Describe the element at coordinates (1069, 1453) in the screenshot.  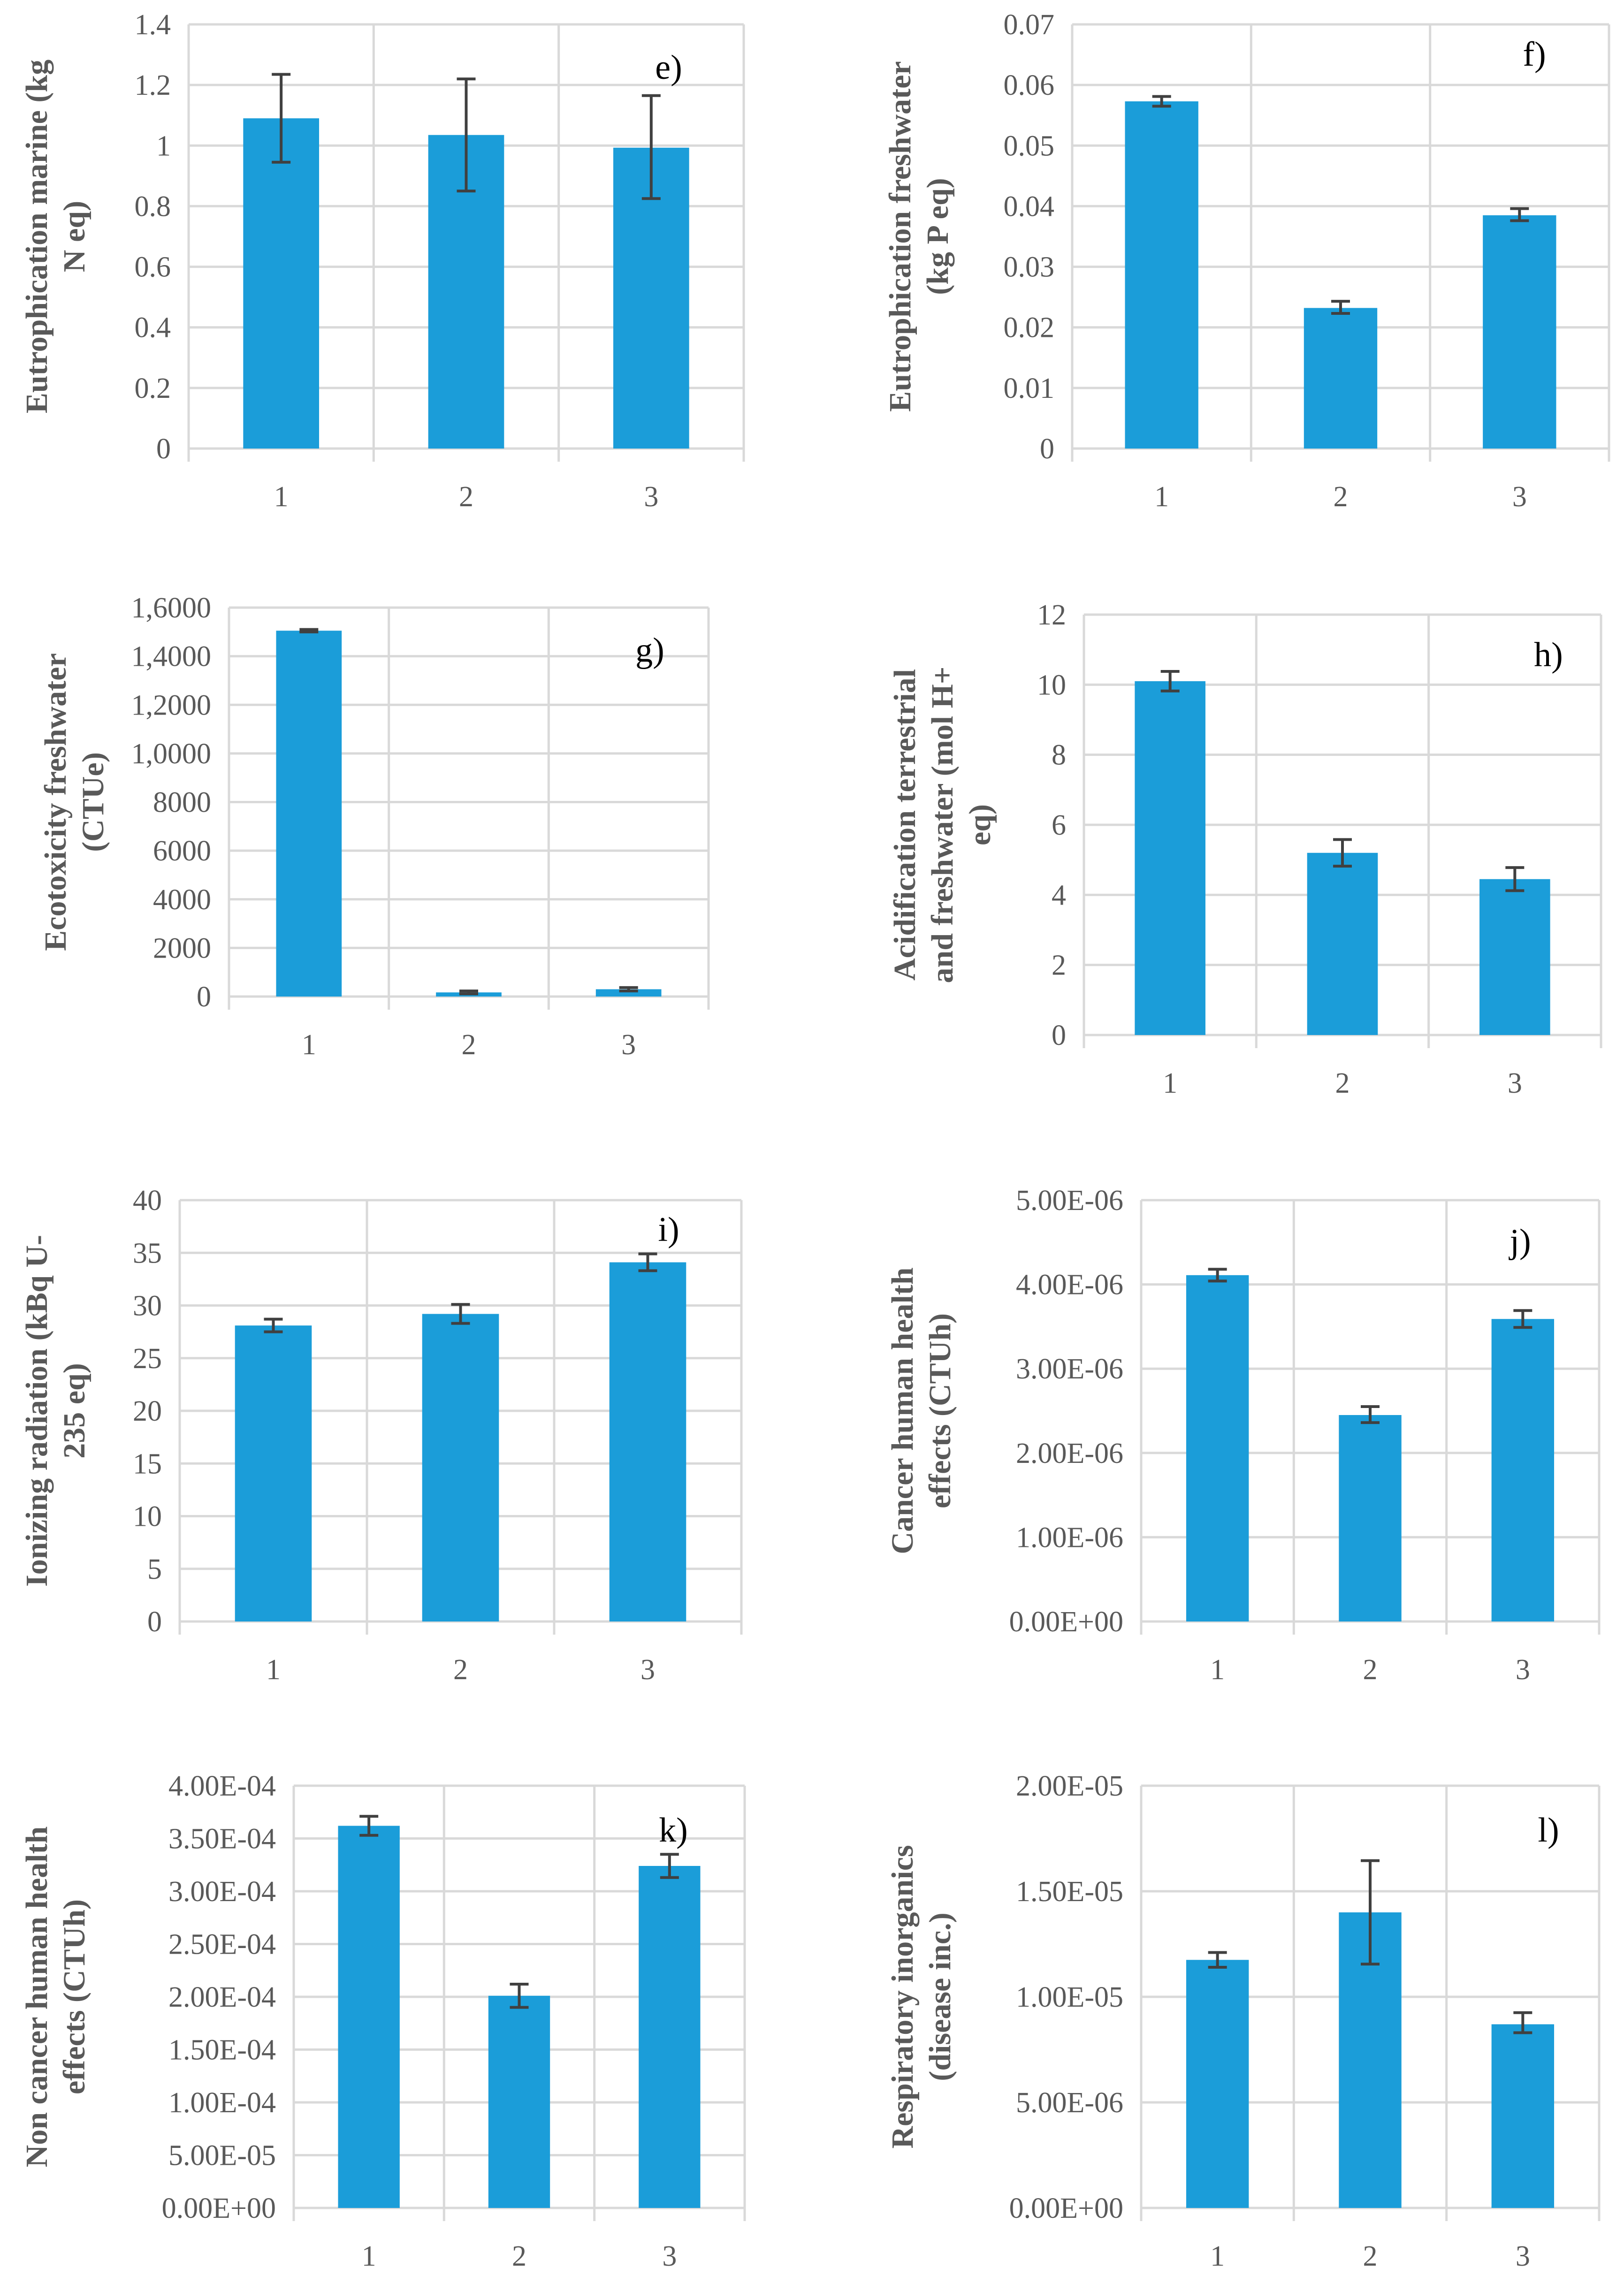
I see `y-tick-label: 2.00E-06` at that location.